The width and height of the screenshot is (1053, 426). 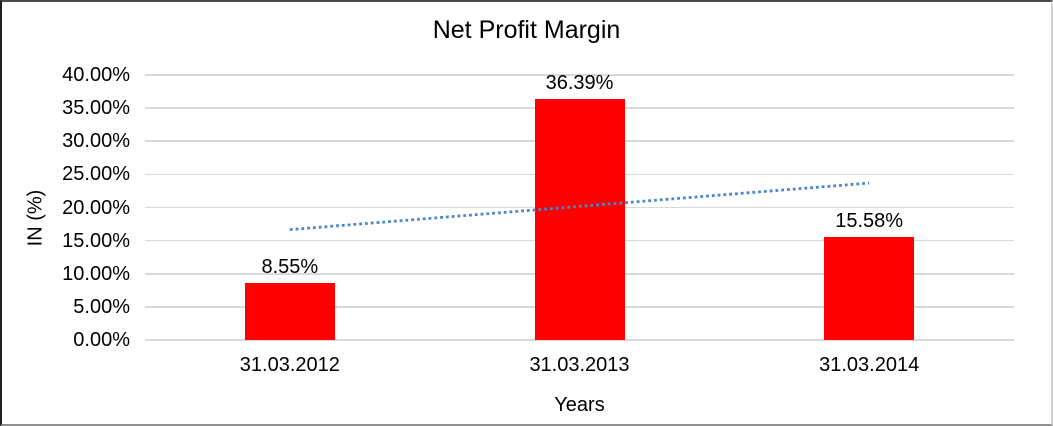 What do you see at coordinates (526, 30) in the screenshot?
I see `chart-title: Net Profit Margin` at bounding box center [526, 30].